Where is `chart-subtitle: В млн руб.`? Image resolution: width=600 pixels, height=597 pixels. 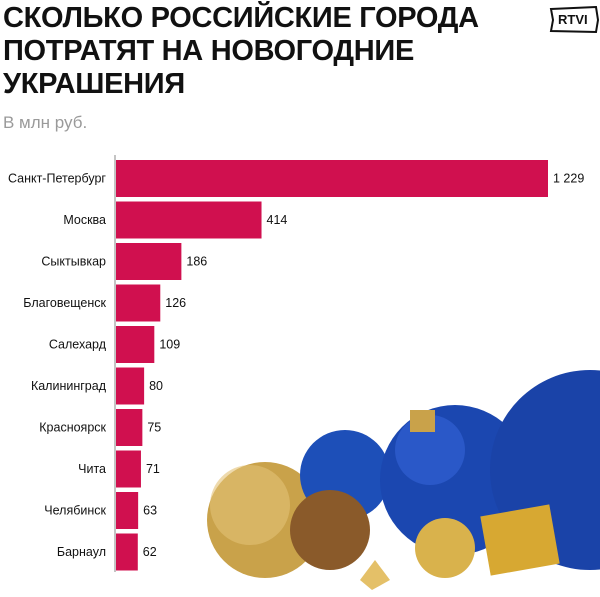
chart-subtitle: В млн руб. is located at coordinates (45, 122).